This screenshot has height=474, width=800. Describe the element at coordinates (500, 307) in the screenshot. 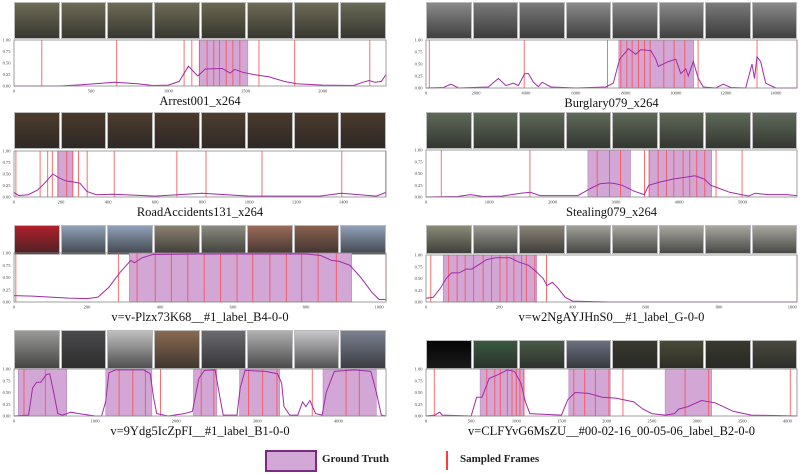

I see `x-tick-label: 200` at that location.